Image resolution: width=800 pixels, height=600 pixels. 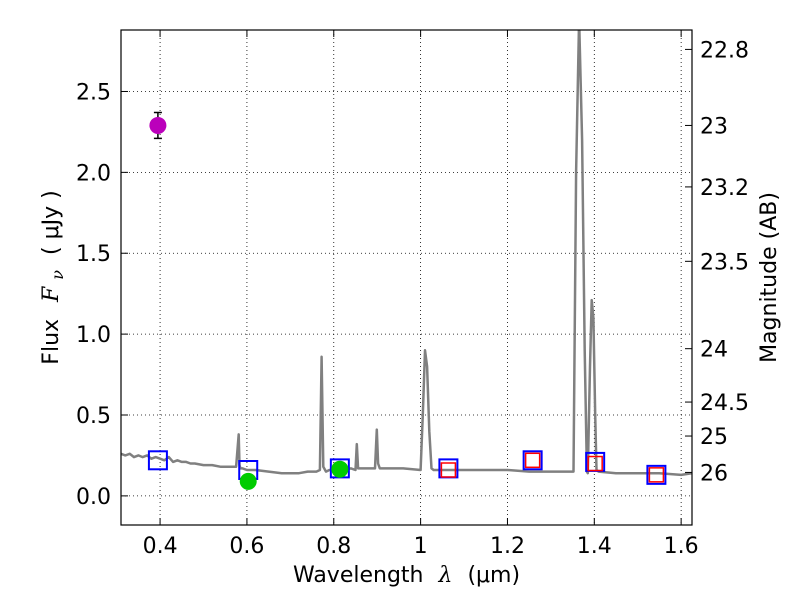 I want to click on y-tick-label: 2.0, so click(x=93, y=173).